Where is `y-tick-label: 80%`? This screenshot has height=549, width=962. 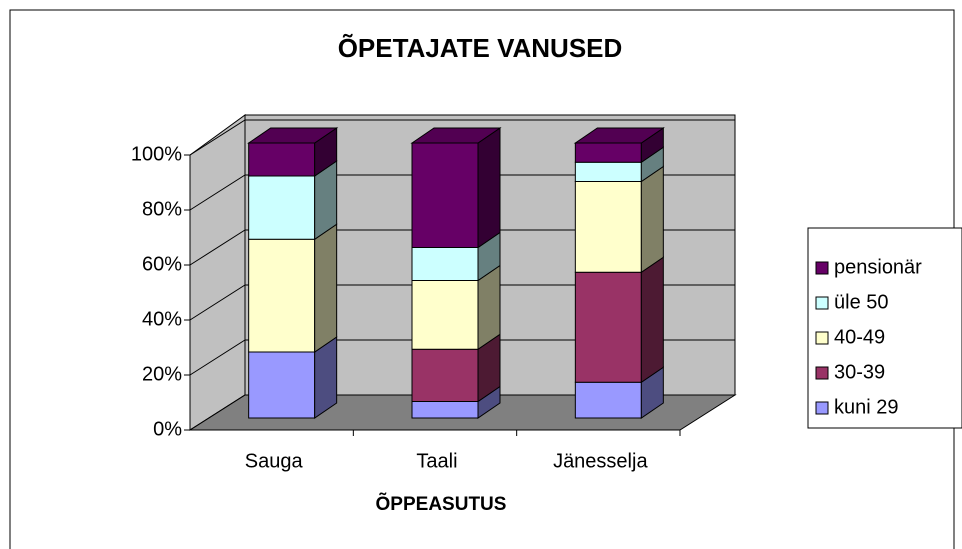 y-tick-label: 80% is located at coordinates (162, 209).